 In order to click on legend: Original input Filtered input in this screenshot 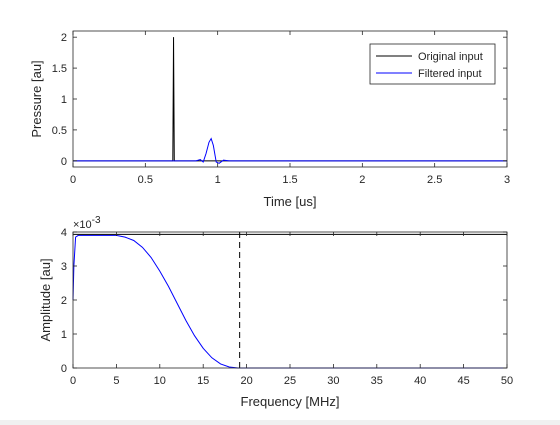, I will do `click(432, 64)`.